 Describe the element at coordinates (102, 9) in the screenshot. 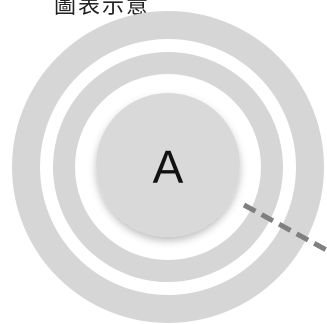

I see `caption: 圖表示意` at that location.